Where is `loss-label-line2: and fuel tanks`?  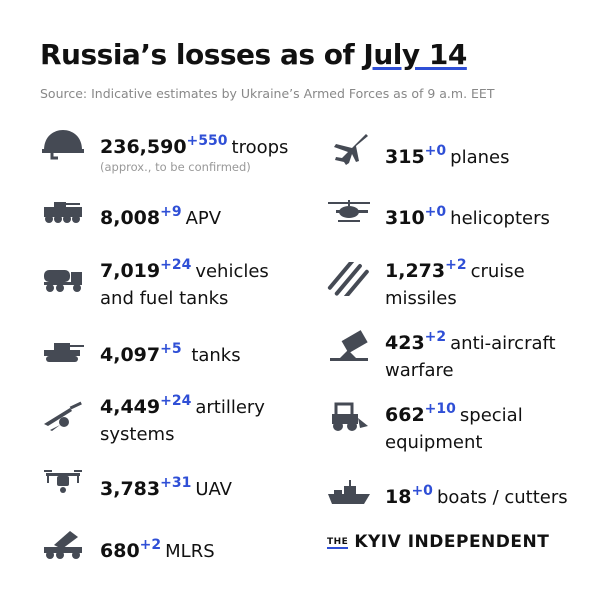 loss-label-line2: and fuel tanks is located at coordinates (164, 298).